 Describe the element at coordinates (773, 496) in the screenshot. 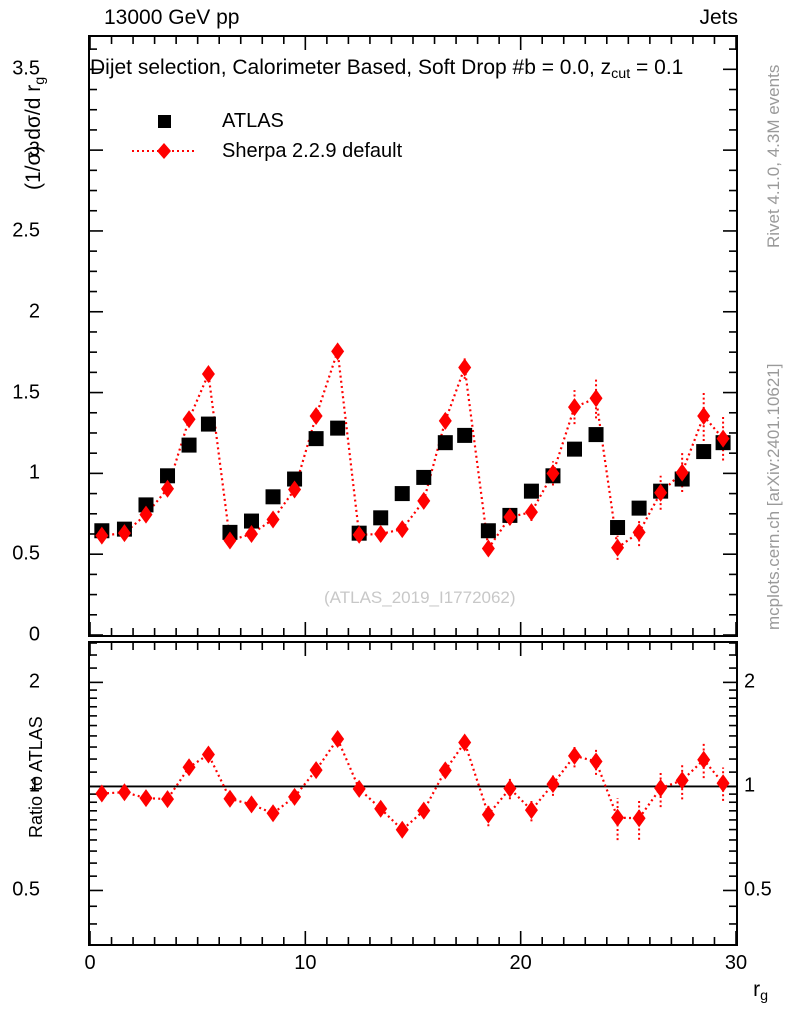

I see `side-text-mcplots: mcplots.cern.ch [arXiv:2401.10621]` at that location.